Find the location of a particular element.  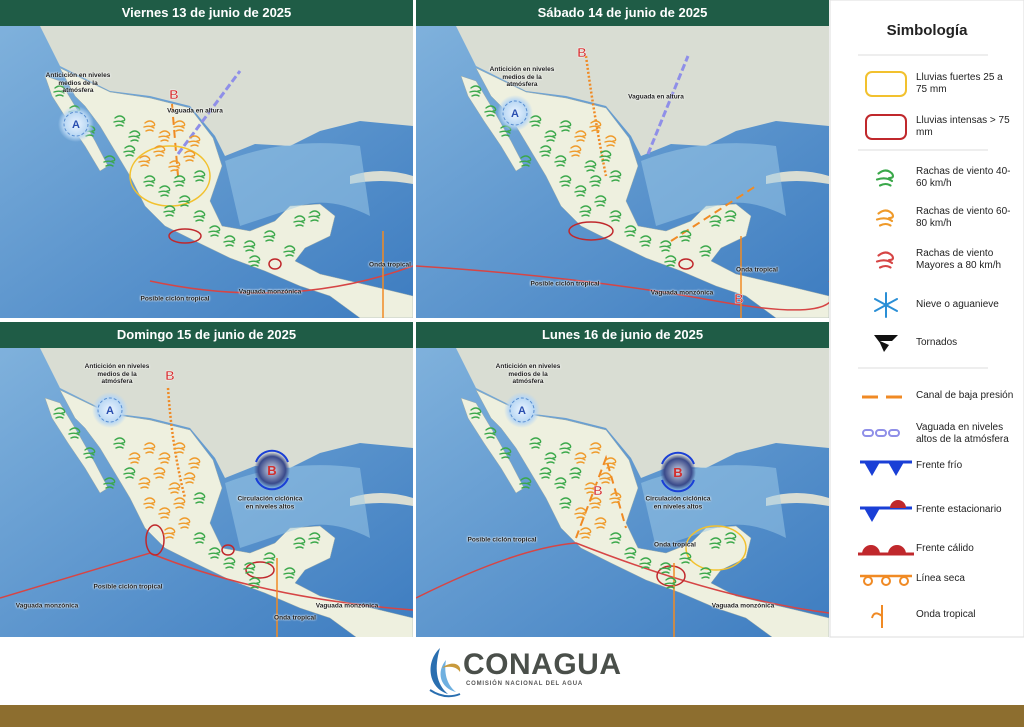

panel-title: Sábado 14 de junio de 2025 is located at coordinates (622, 12).